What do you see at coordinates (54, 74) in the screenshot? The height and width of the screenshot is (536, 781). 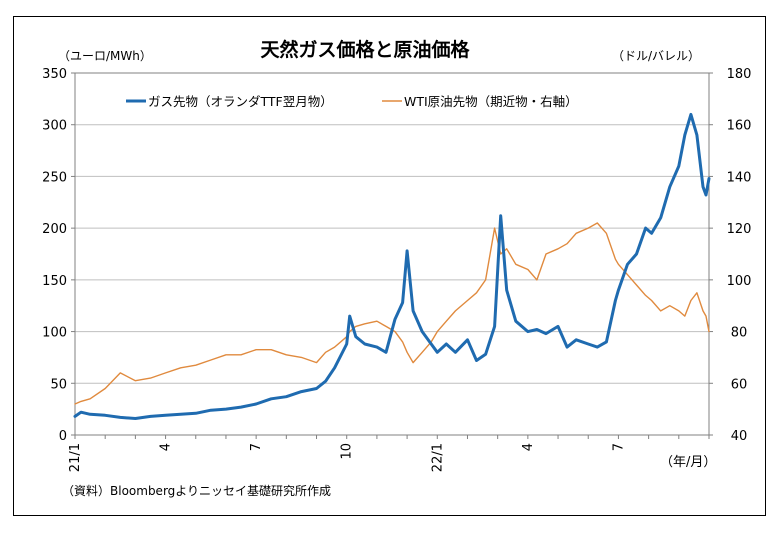 I see `left-tick-label: 350` at bounding box center [54, 74].